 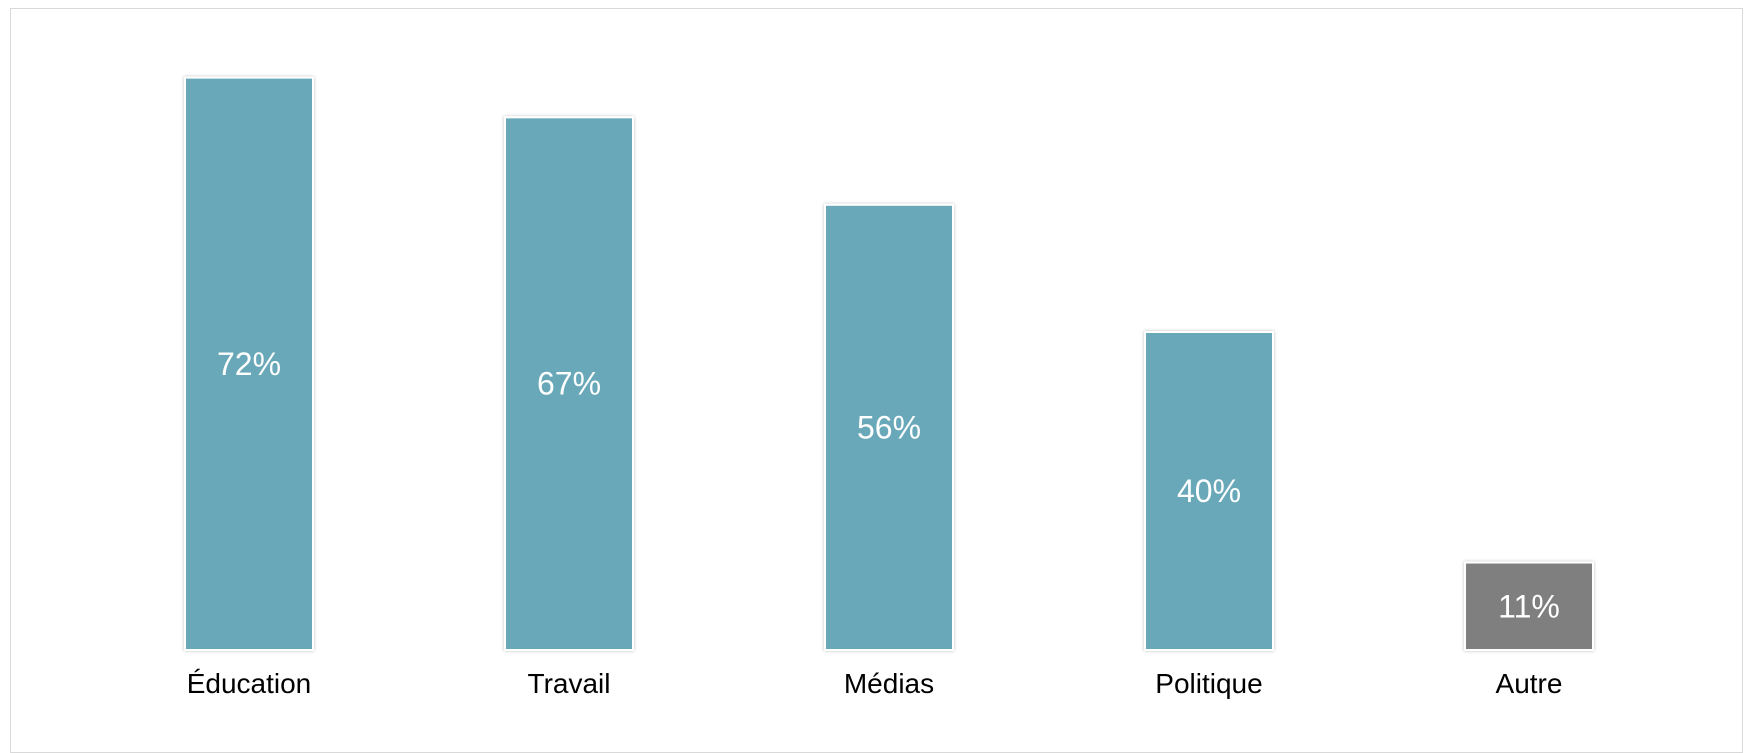 I want to click on category-labels-layer: Éducation Travail Médias Politique Autre, so click(x=875, y=683).